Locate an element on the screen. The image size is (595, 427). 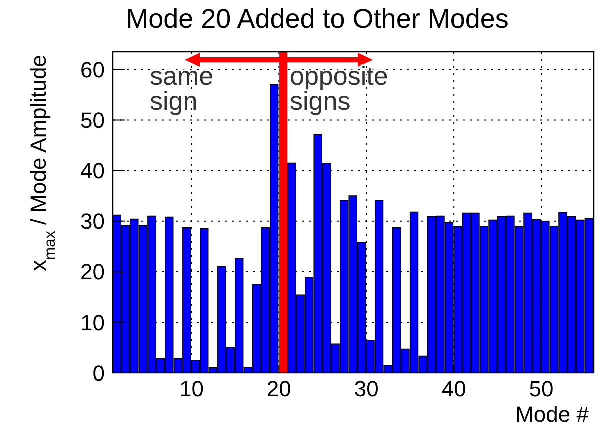
x-tick-label: 10 is located at coordinates (191, 389).